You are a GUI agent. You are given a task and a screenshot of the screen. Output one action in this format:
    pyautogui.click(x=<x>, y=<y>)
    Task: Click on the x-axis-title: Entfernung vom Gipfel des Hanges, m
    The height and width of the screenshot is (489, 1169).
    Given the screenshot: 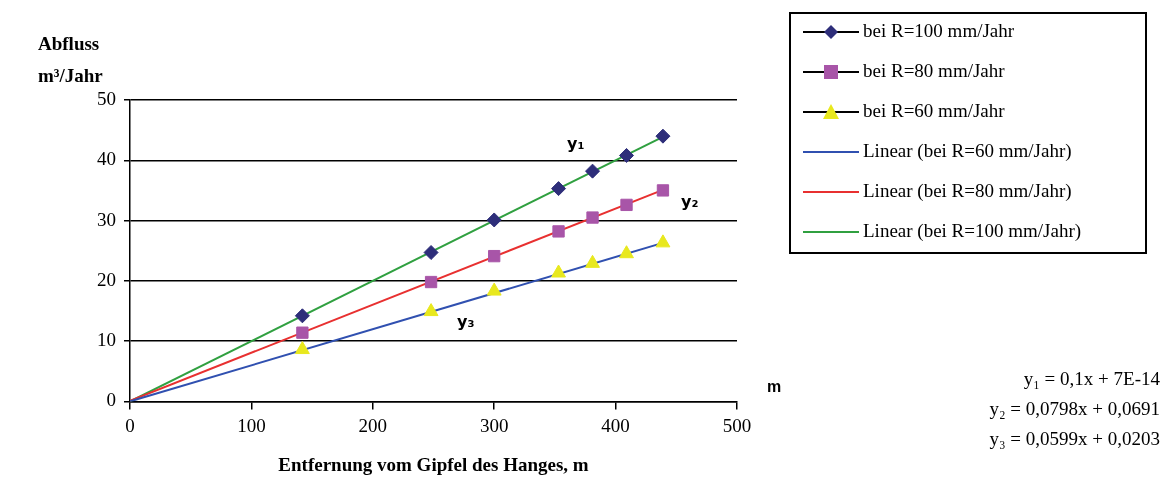 What is the action you would take?
    pyautogui.click(x=433, y=464)
    